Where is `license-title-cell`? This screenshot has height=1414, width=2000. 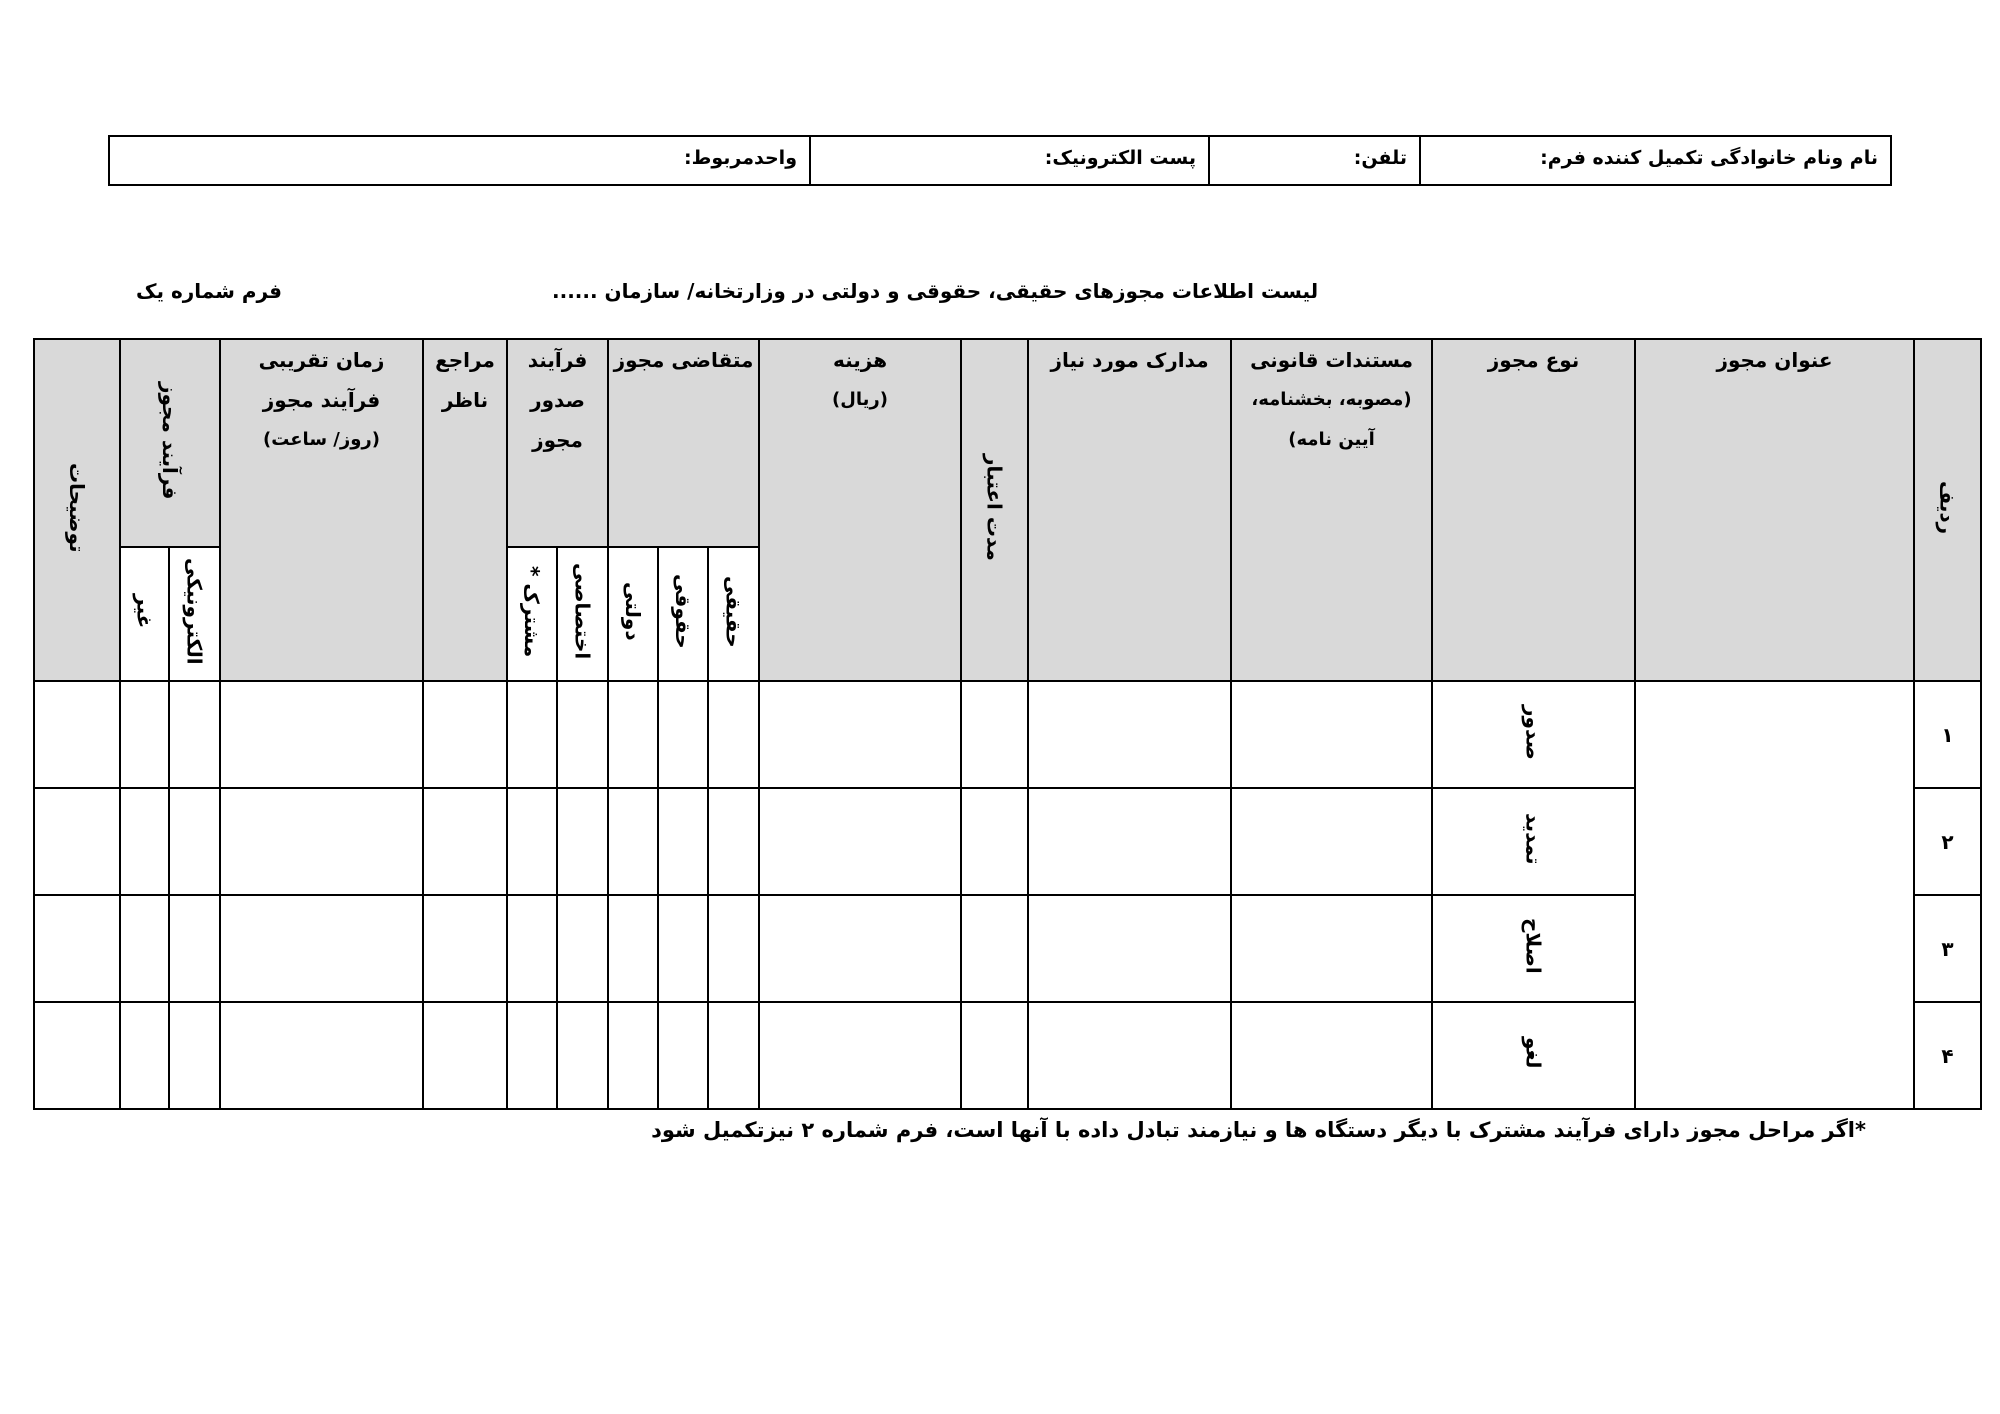
license-title-cell is located at coordinates (1775, 895).